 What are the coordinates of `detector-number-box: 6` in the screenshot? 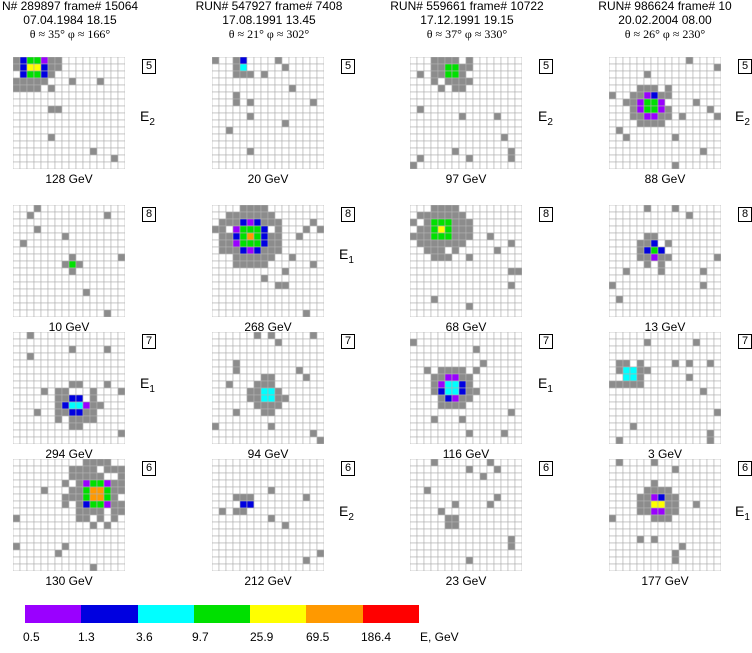 It's located at (348, 468).